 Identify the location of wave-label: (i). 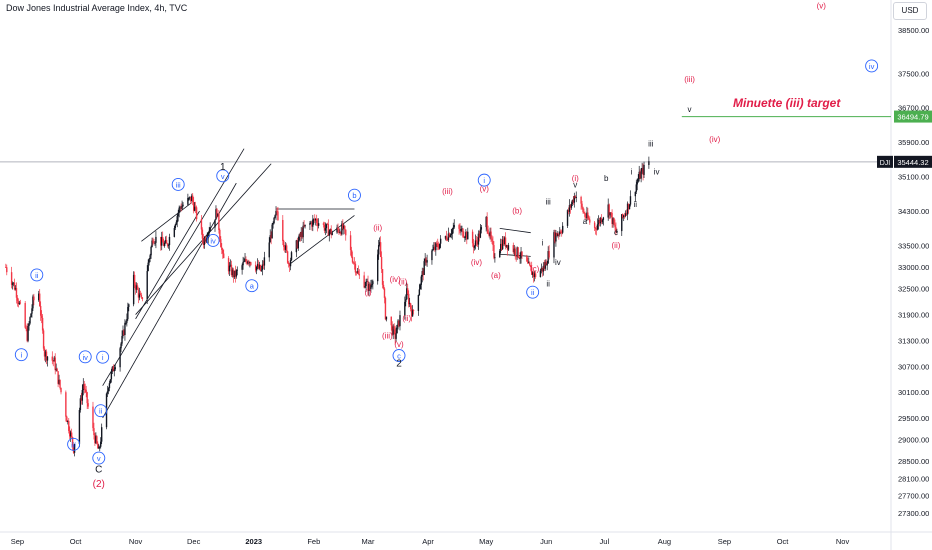
(367, 292).